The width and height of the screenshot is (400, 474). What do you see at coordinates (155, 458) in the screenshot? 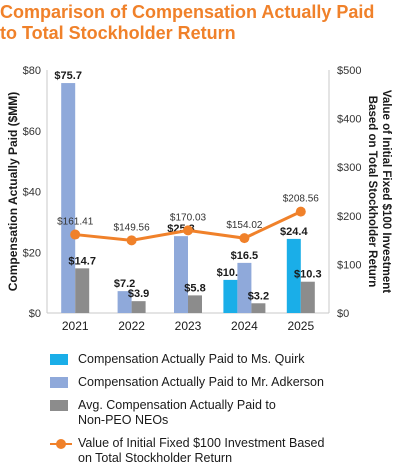
I see `legend-label-tsr-line-2: on Total Stockholder Return` at bounding box center [155, 458].